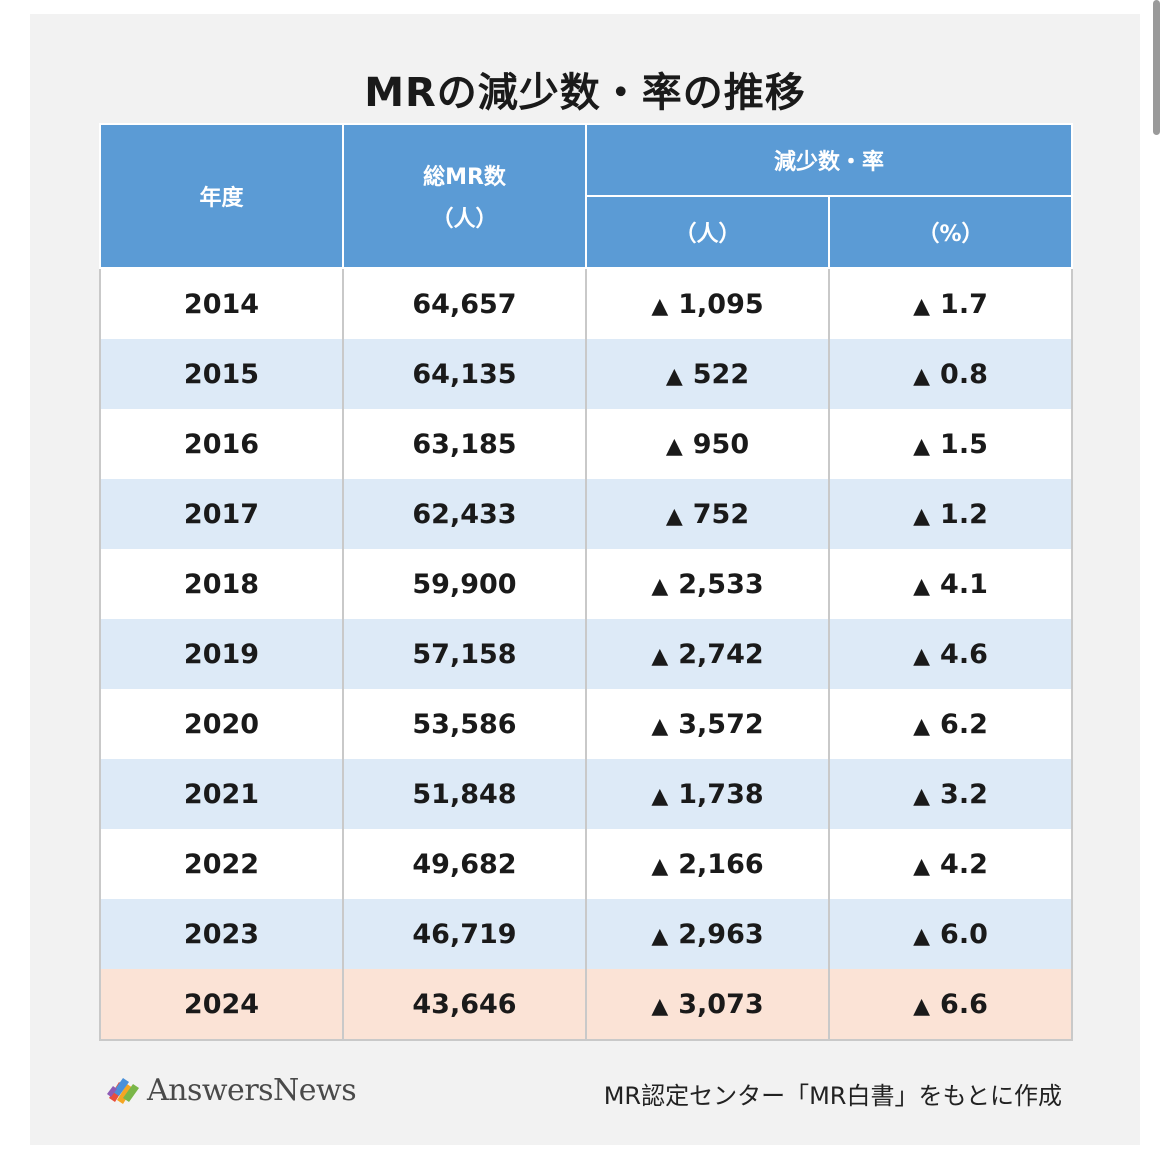 The height and width of the screenshot is (1173, 1170). Describe the element at coordinates (231, 1090) in the screenshot. I see `answersnews-logo: AnswersNews` at that location.